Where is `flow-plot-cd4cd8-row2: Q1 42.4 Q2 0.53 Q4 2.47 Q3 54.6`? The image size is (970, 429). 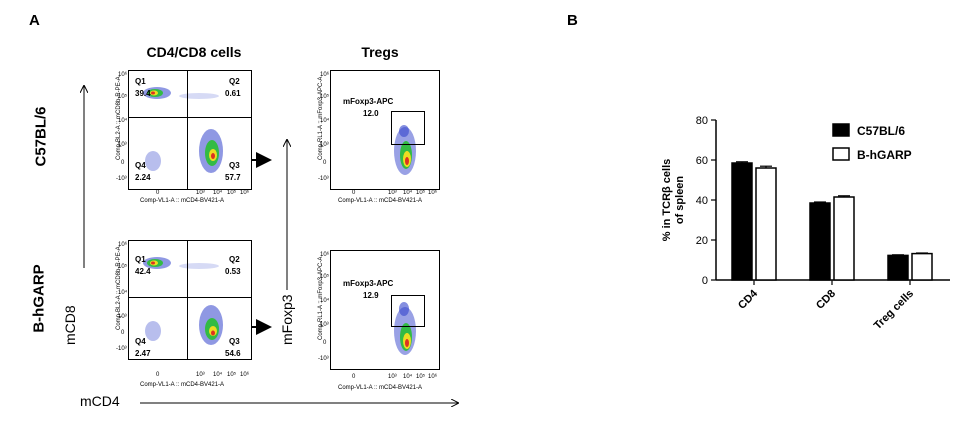 flow-plot-cd4cd8-row2: Q1 42.4 Q2 0.53 Q4 2.47 Q3 54.6 is located at coordinates (190, 300).